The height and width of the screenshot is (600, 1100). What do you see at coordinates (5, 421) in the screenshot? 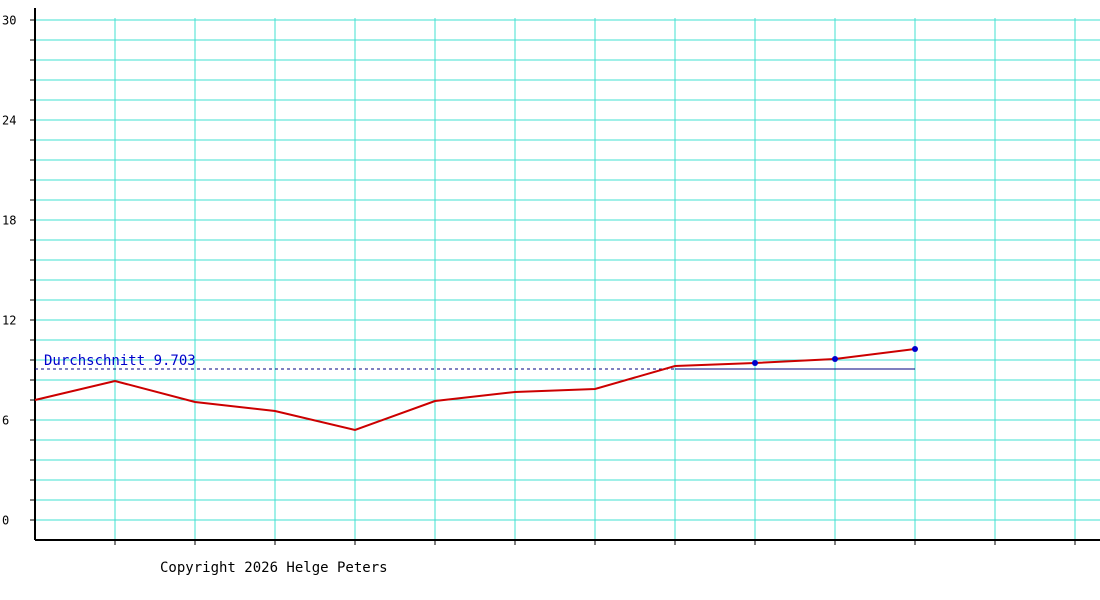
I see `y-tick-label: 6` at bounding box center [5, 421].